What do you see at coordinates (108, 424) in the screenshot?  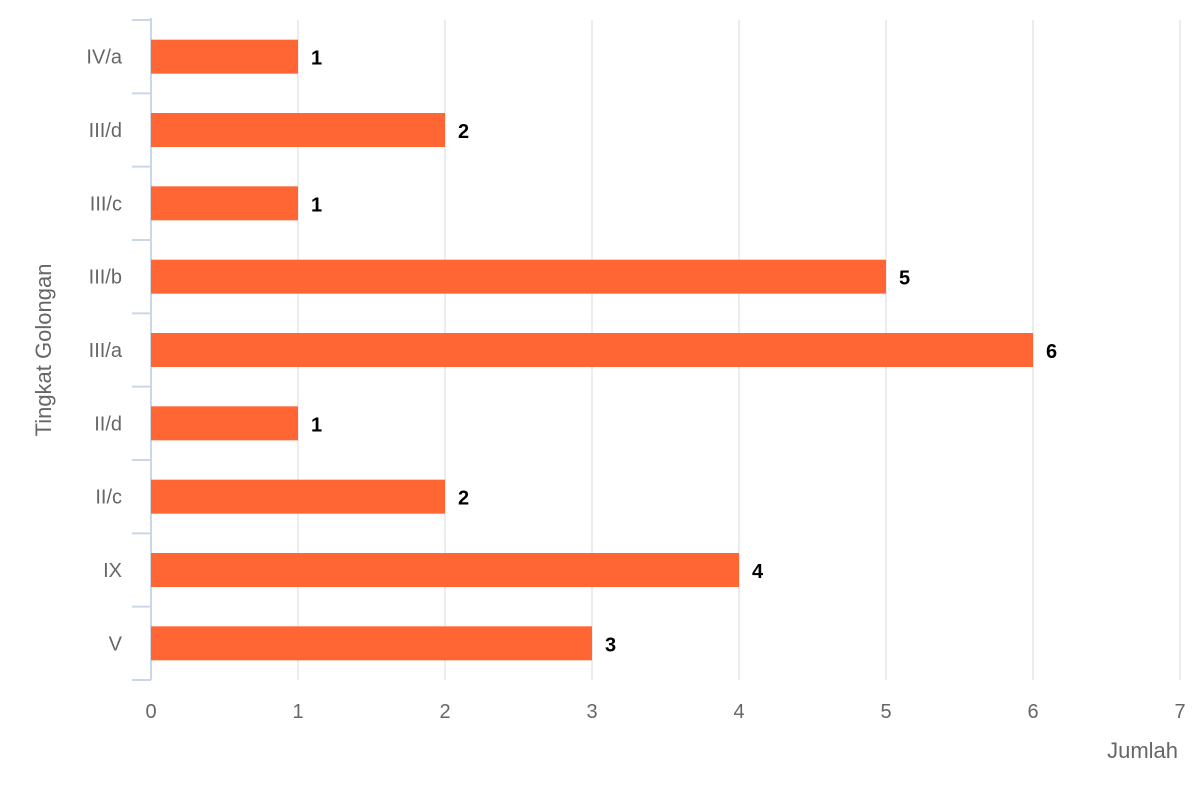 I see `y-tick-label: II/d` at bounding box center [108, 424].